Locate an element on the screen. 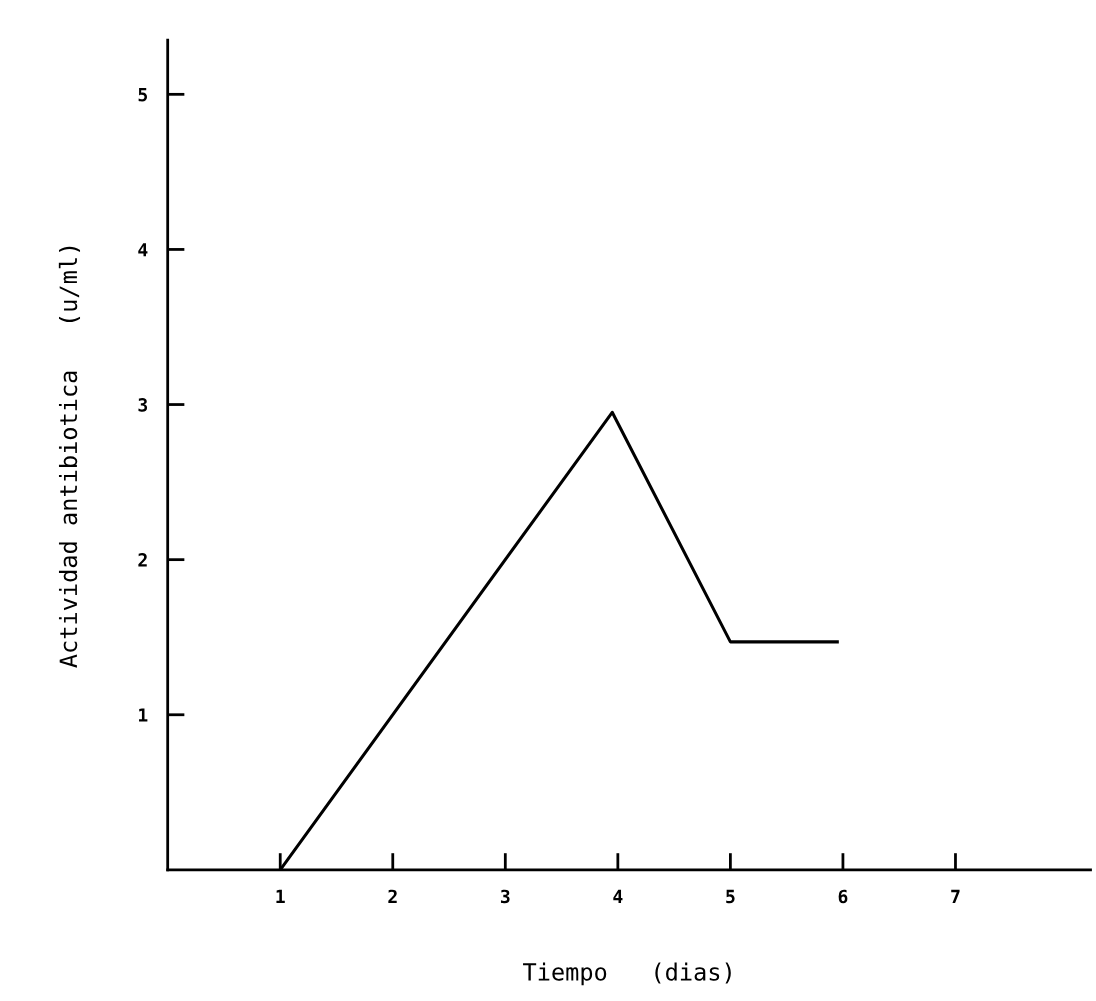 The width and height of the screenshot is (1096, 1001). x-tick-label: 4 is located at coordinates (618, 896).